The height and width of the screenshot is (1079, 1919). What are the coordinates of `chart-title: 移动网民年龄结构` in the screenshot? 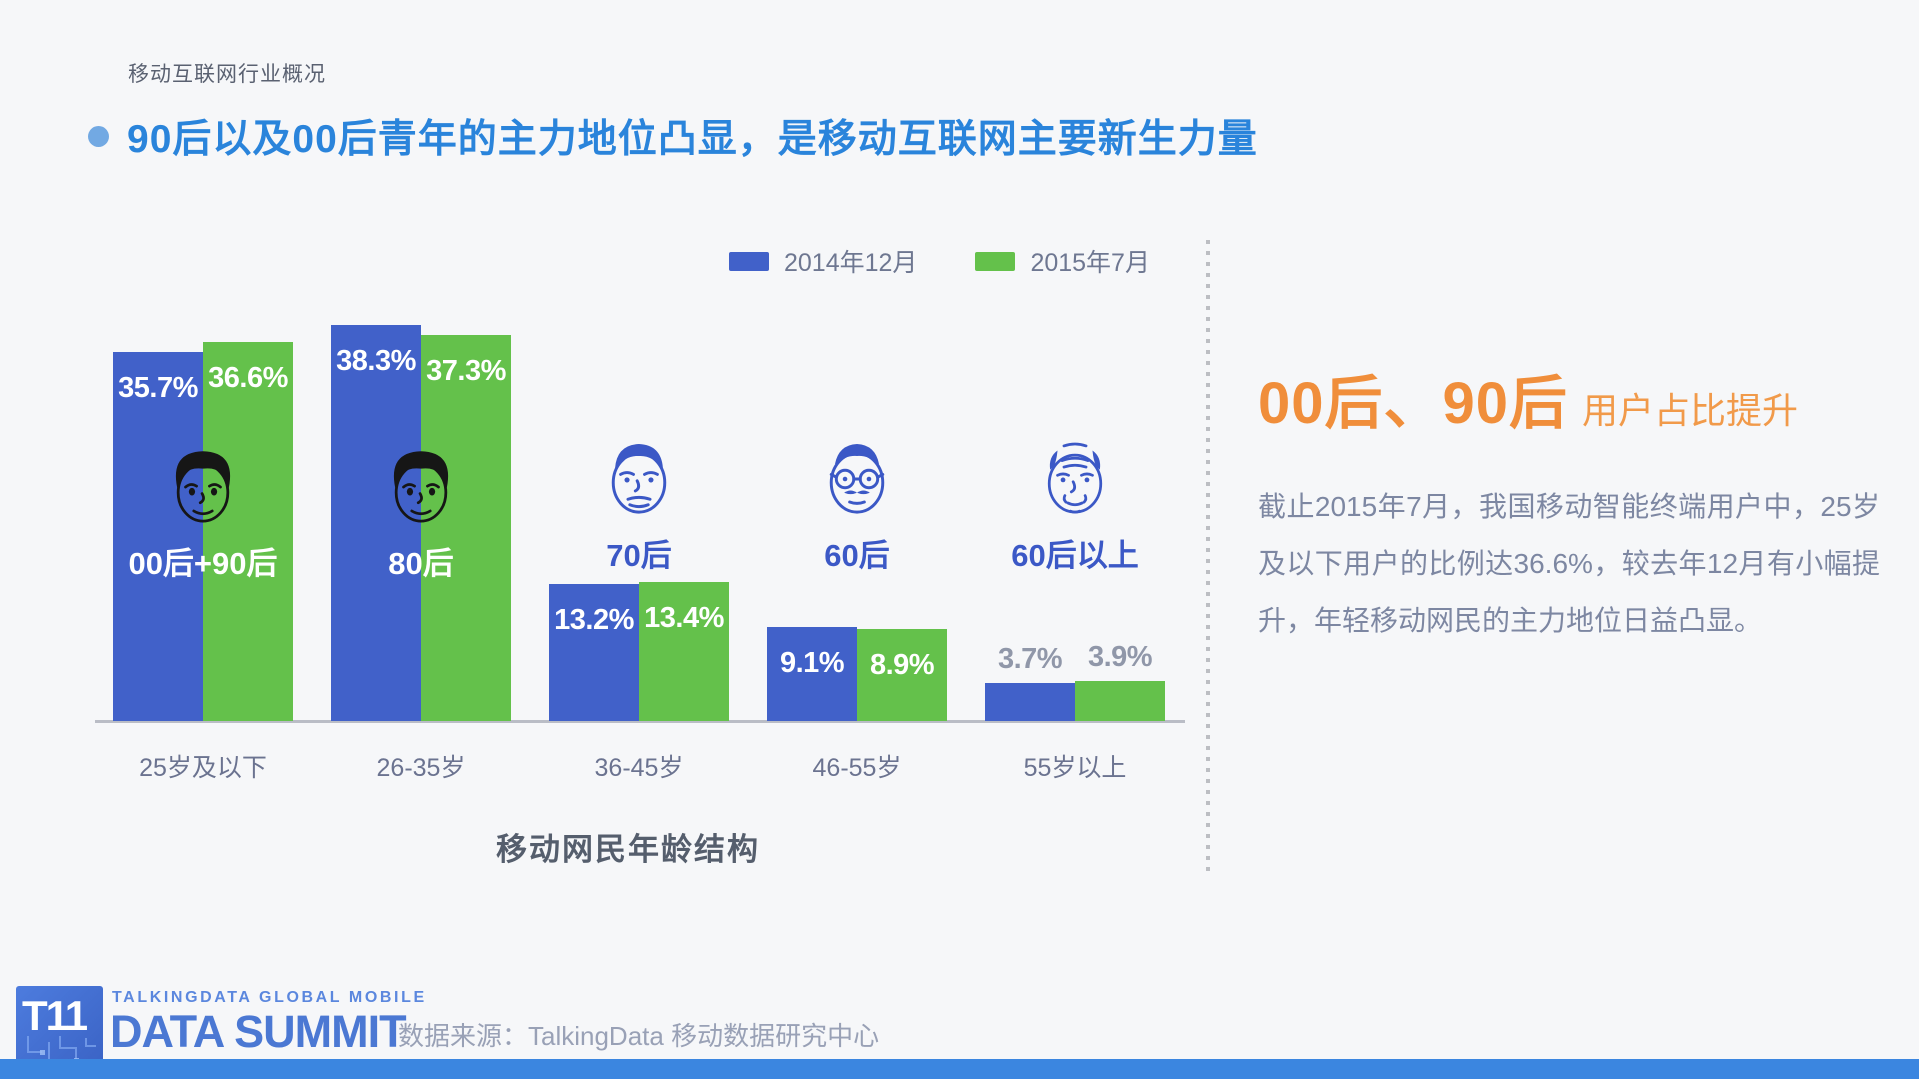 It's located at (628, 849).